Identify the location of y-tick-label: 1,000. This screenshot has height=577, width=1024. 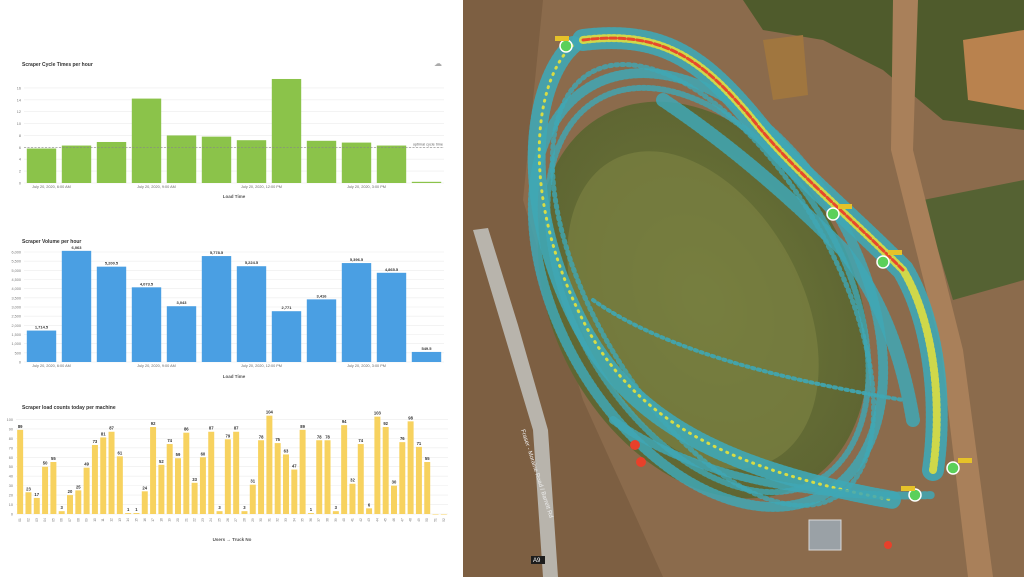
(16, 344).